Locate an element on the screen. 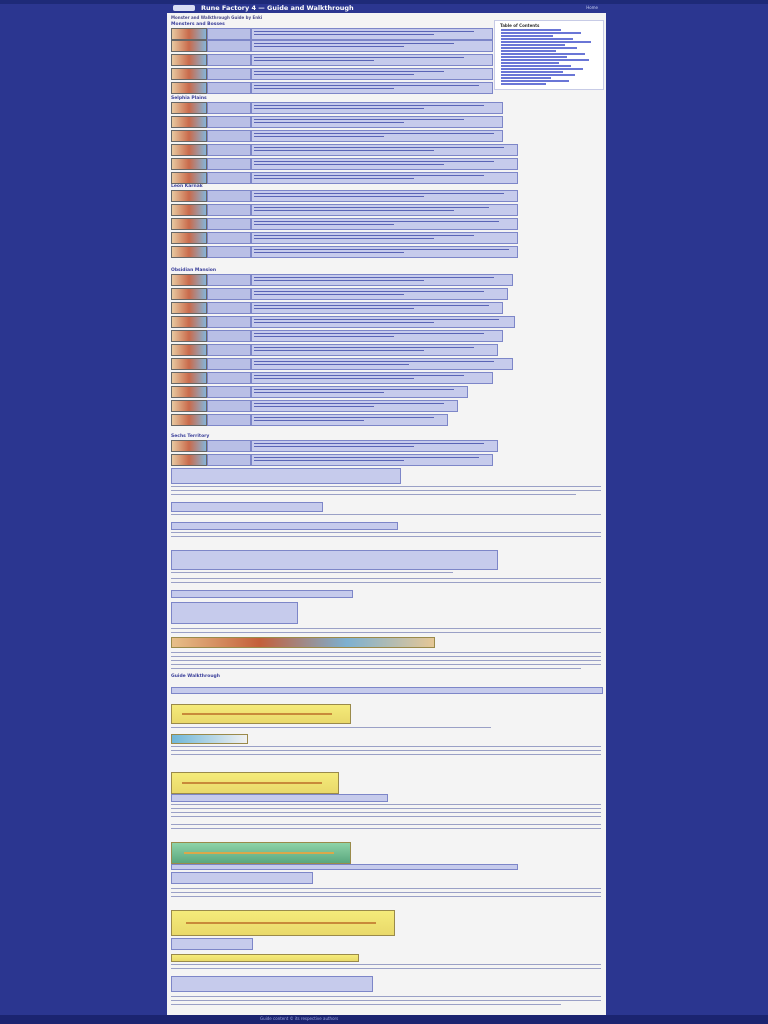 This screenshot has height=1024, width=768. browser-top-bar is located at coordinates (384, 2).